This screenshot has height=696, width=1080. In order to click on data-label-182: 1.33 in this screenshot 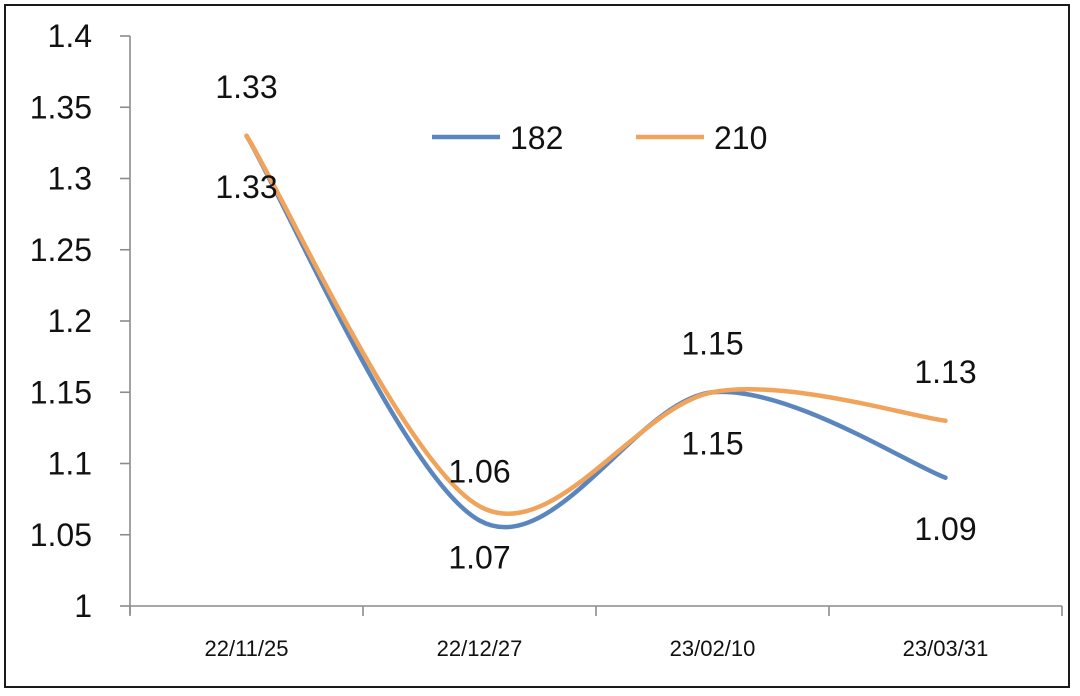, I will do `click(246, 187)`.